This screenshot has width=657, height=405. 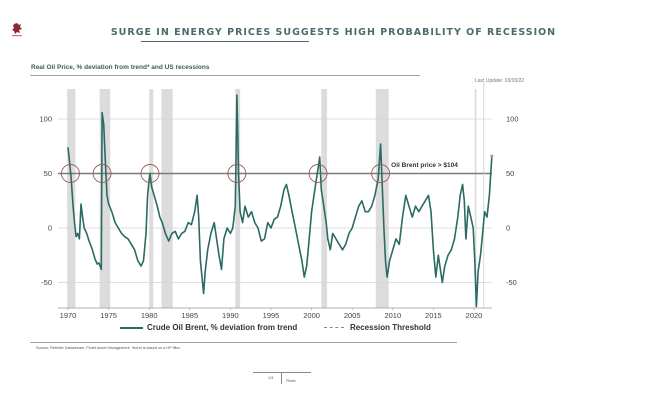 I want to click on x-tick-label: 2015, so click(x=433, y=315).